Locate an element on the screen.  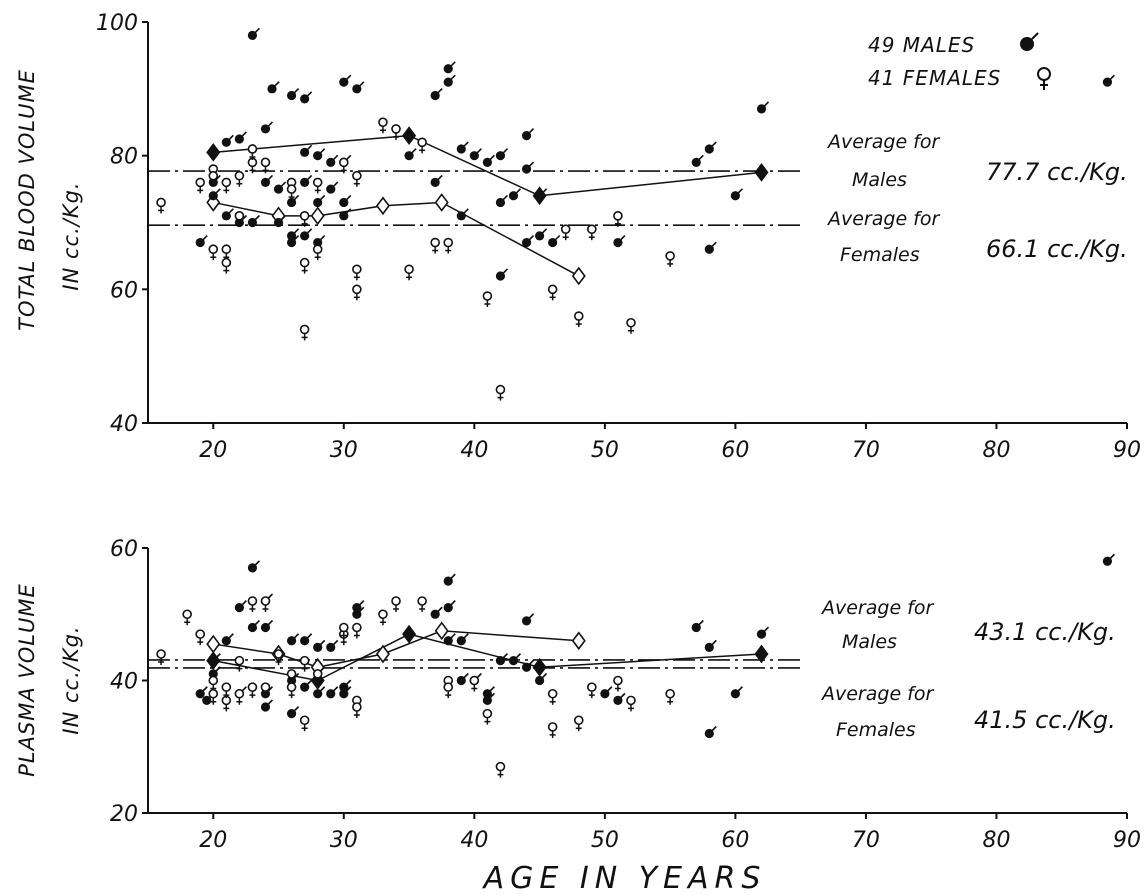
legend-males-label: 49 MALES is located at coordinates (921, 45).